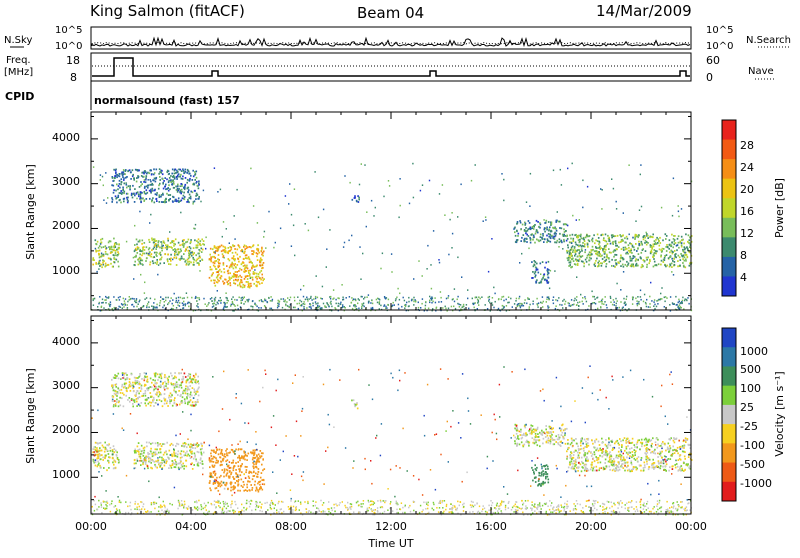 This screenshot has height=558, width=800. I want to click on power-cbar-tick-28: 28, so click(747, 145).